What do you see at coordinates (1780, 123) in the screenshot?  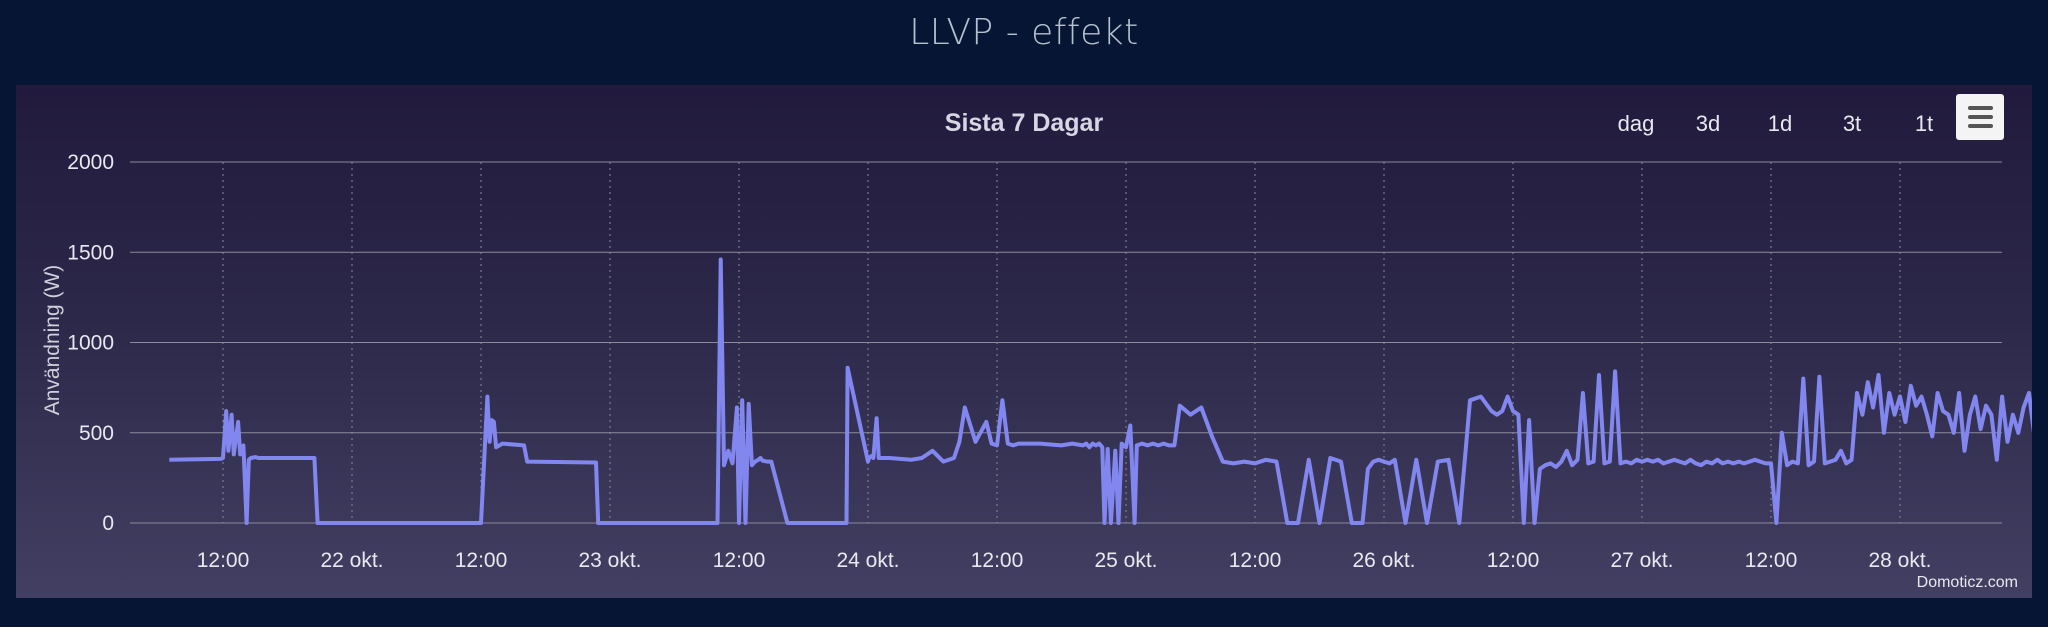 I see `range-button-1d: 1d` at bounding box center [1780, 123].